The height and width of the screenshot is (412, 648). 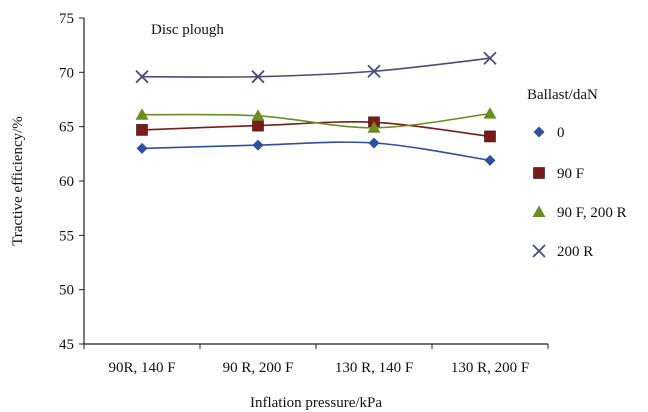 I want to click on y-ticks: 45 50 55 60 65 70 75, so click(x=71, y=182).